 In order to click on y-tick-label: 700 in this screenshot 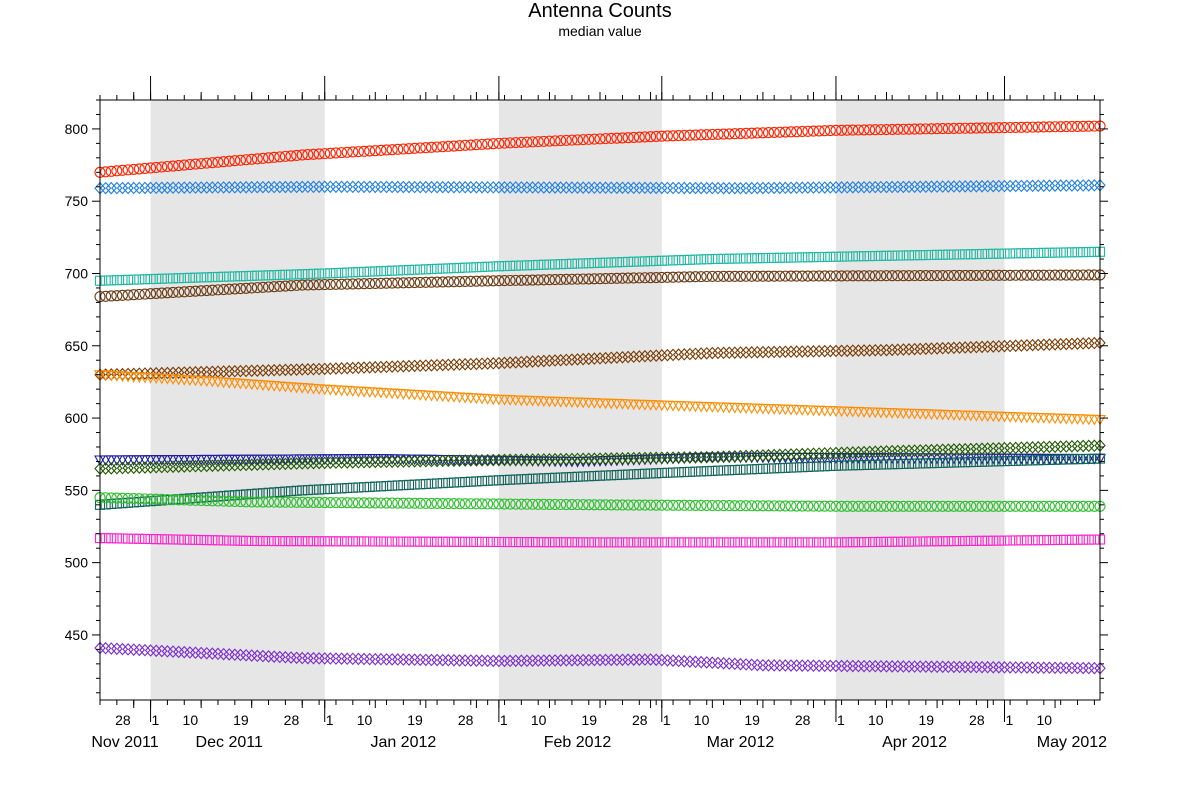, I will do `click(77, 273)`.